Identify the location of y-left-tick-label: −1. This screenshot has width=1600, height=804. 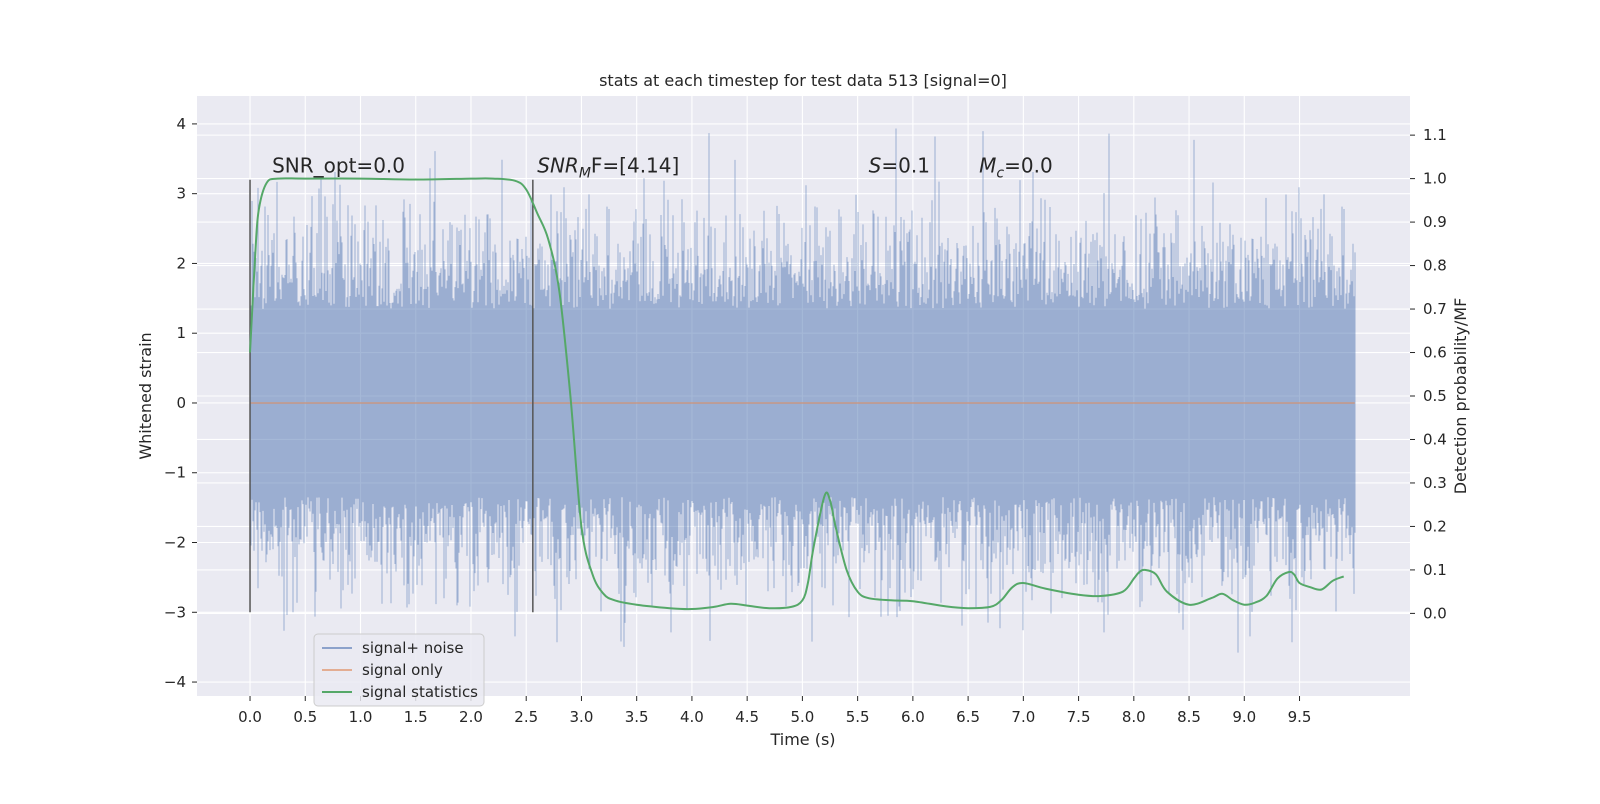
(175, 473).